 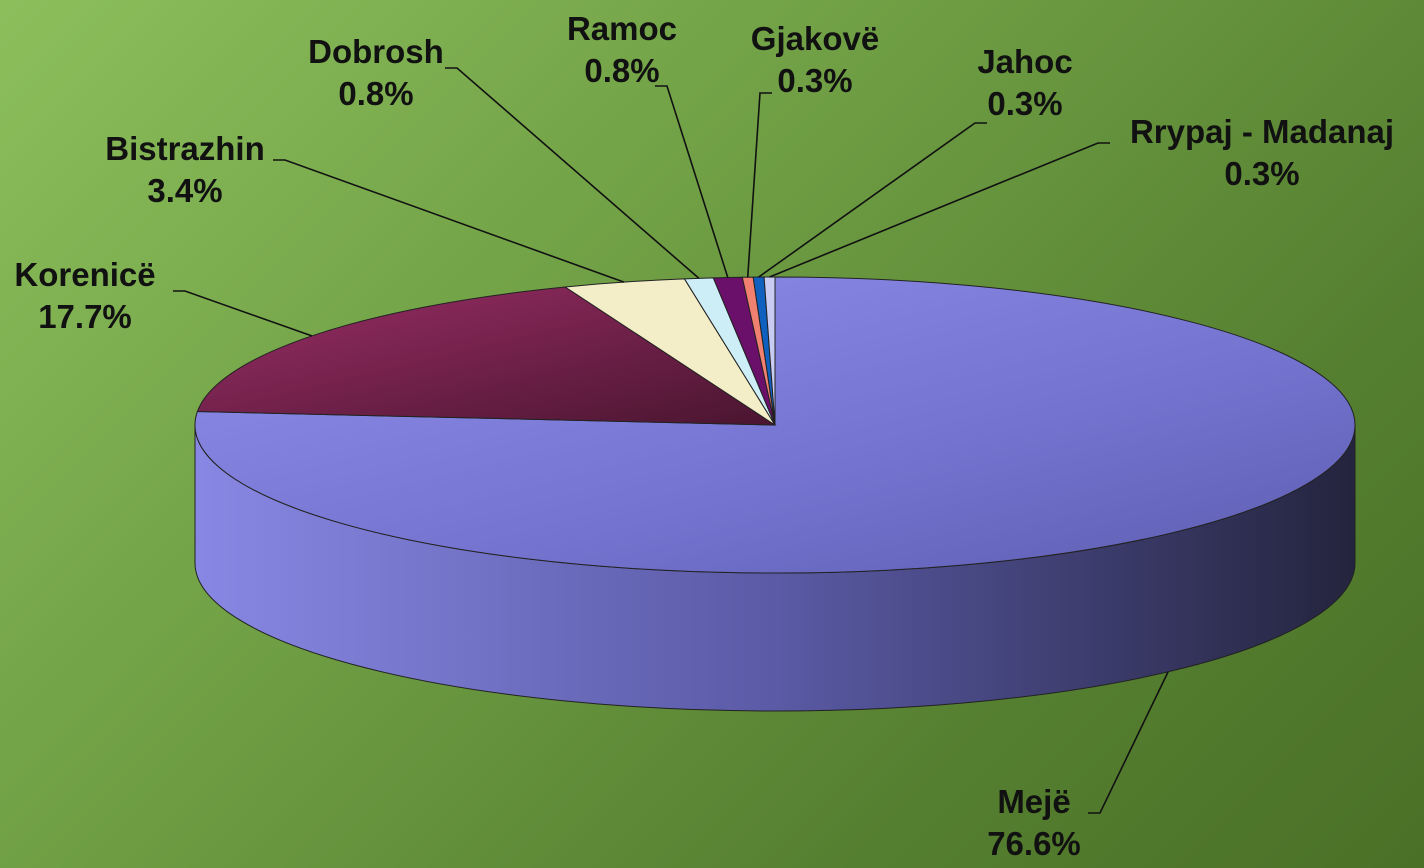 What do you see at coordinates (1261, 173) in the screenshot?
I see `slice-percent-rrypaj-madanaj: 0.3%` at bounding box center [1261, 173].